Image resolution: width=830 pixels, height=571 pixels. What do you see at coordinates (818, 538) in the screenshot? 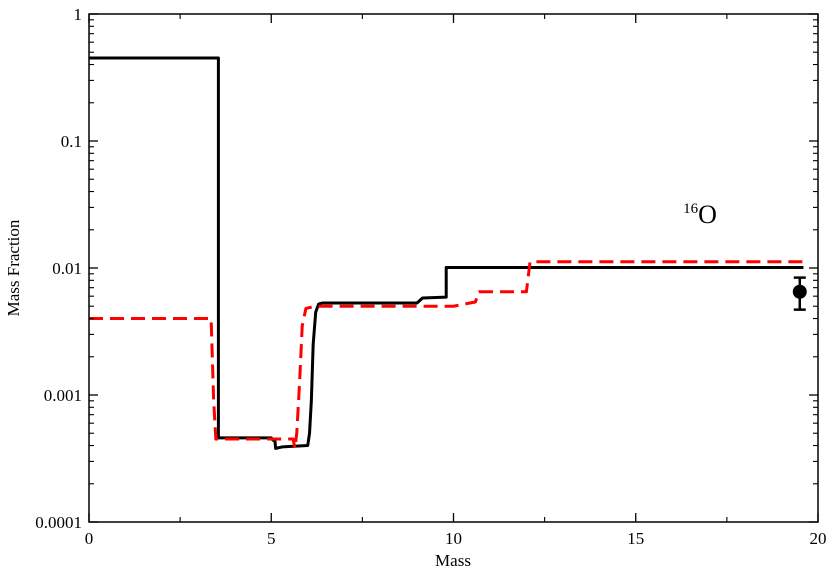
I see `x-tick-label: 20` at bounding box center [818, 538].